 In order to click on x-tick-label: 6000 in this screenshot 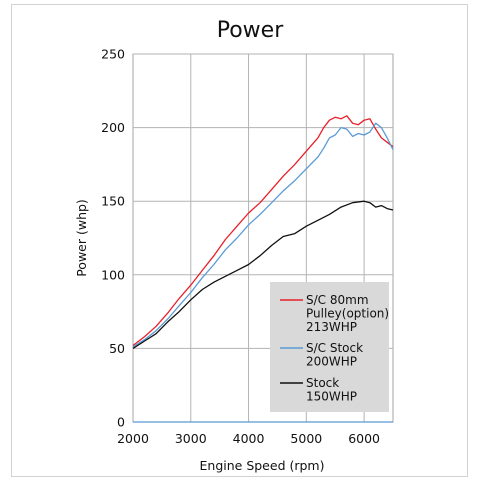, I will do `click(364, 438)`.